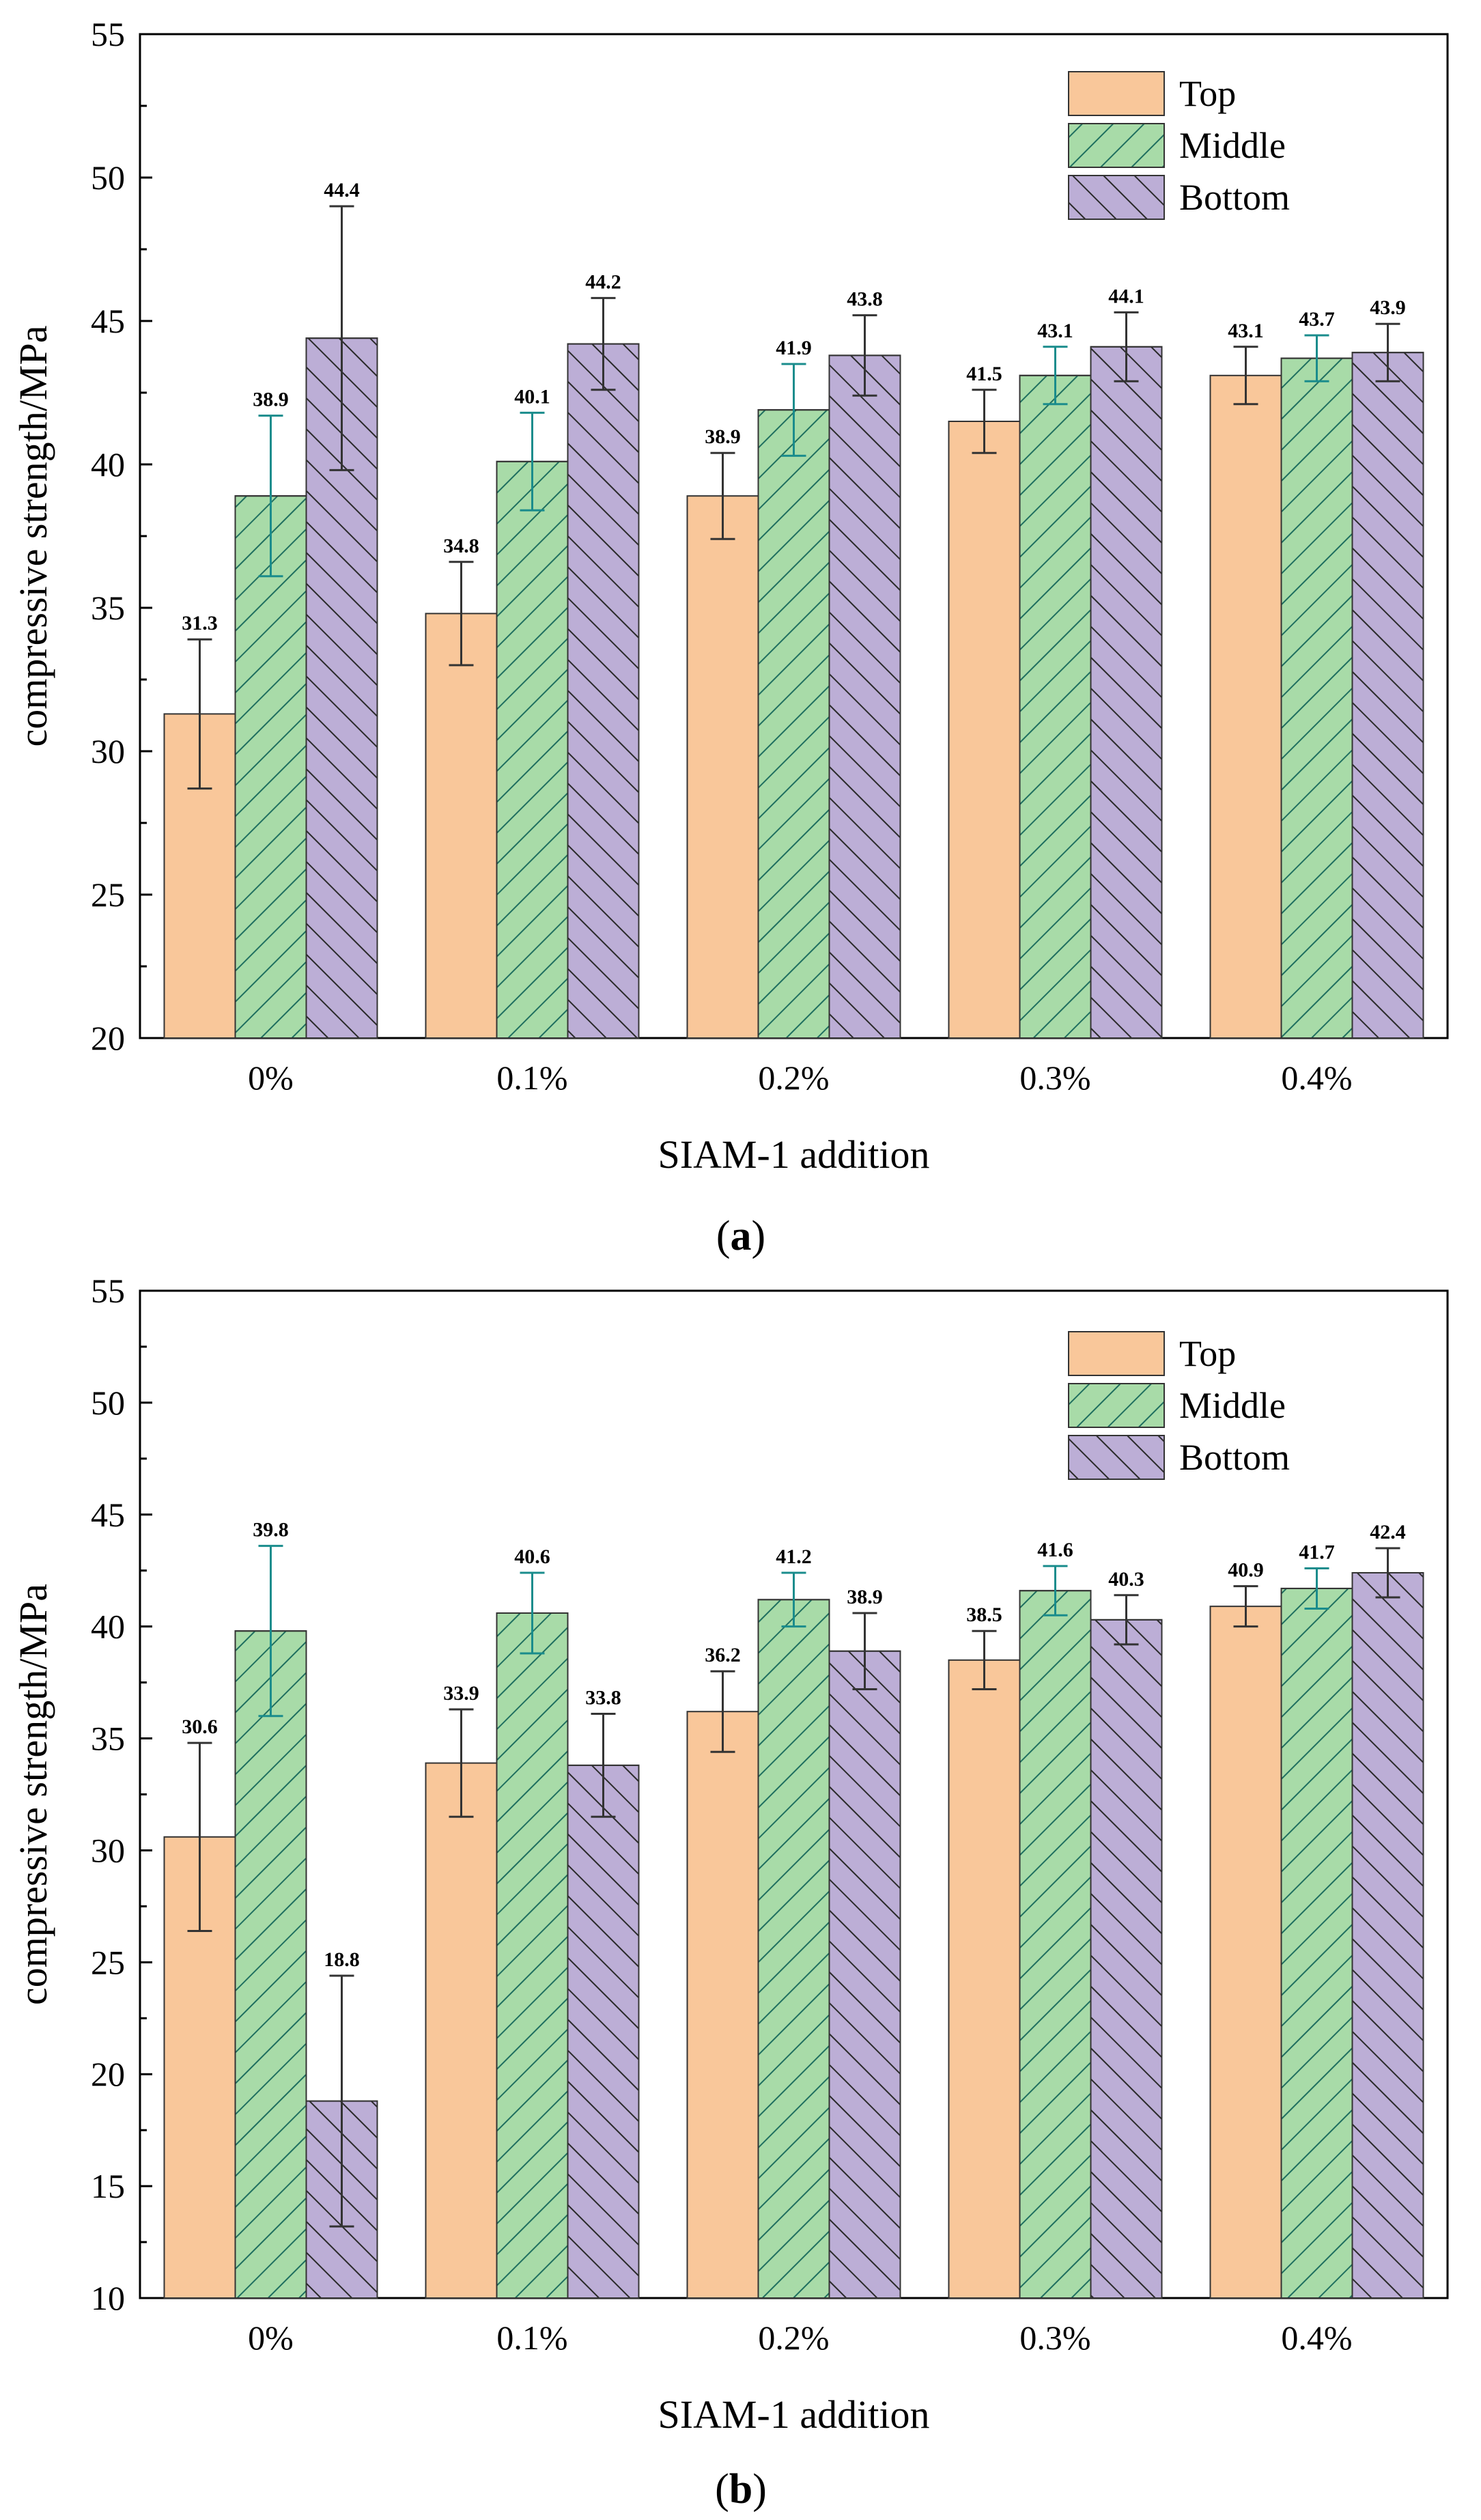 This screenshot has height=2520, width=1481. What do you see at coordinates (461, 1693) in the screenshot?
I see `data-label: 33.9` at bounding box center [461, 1693].